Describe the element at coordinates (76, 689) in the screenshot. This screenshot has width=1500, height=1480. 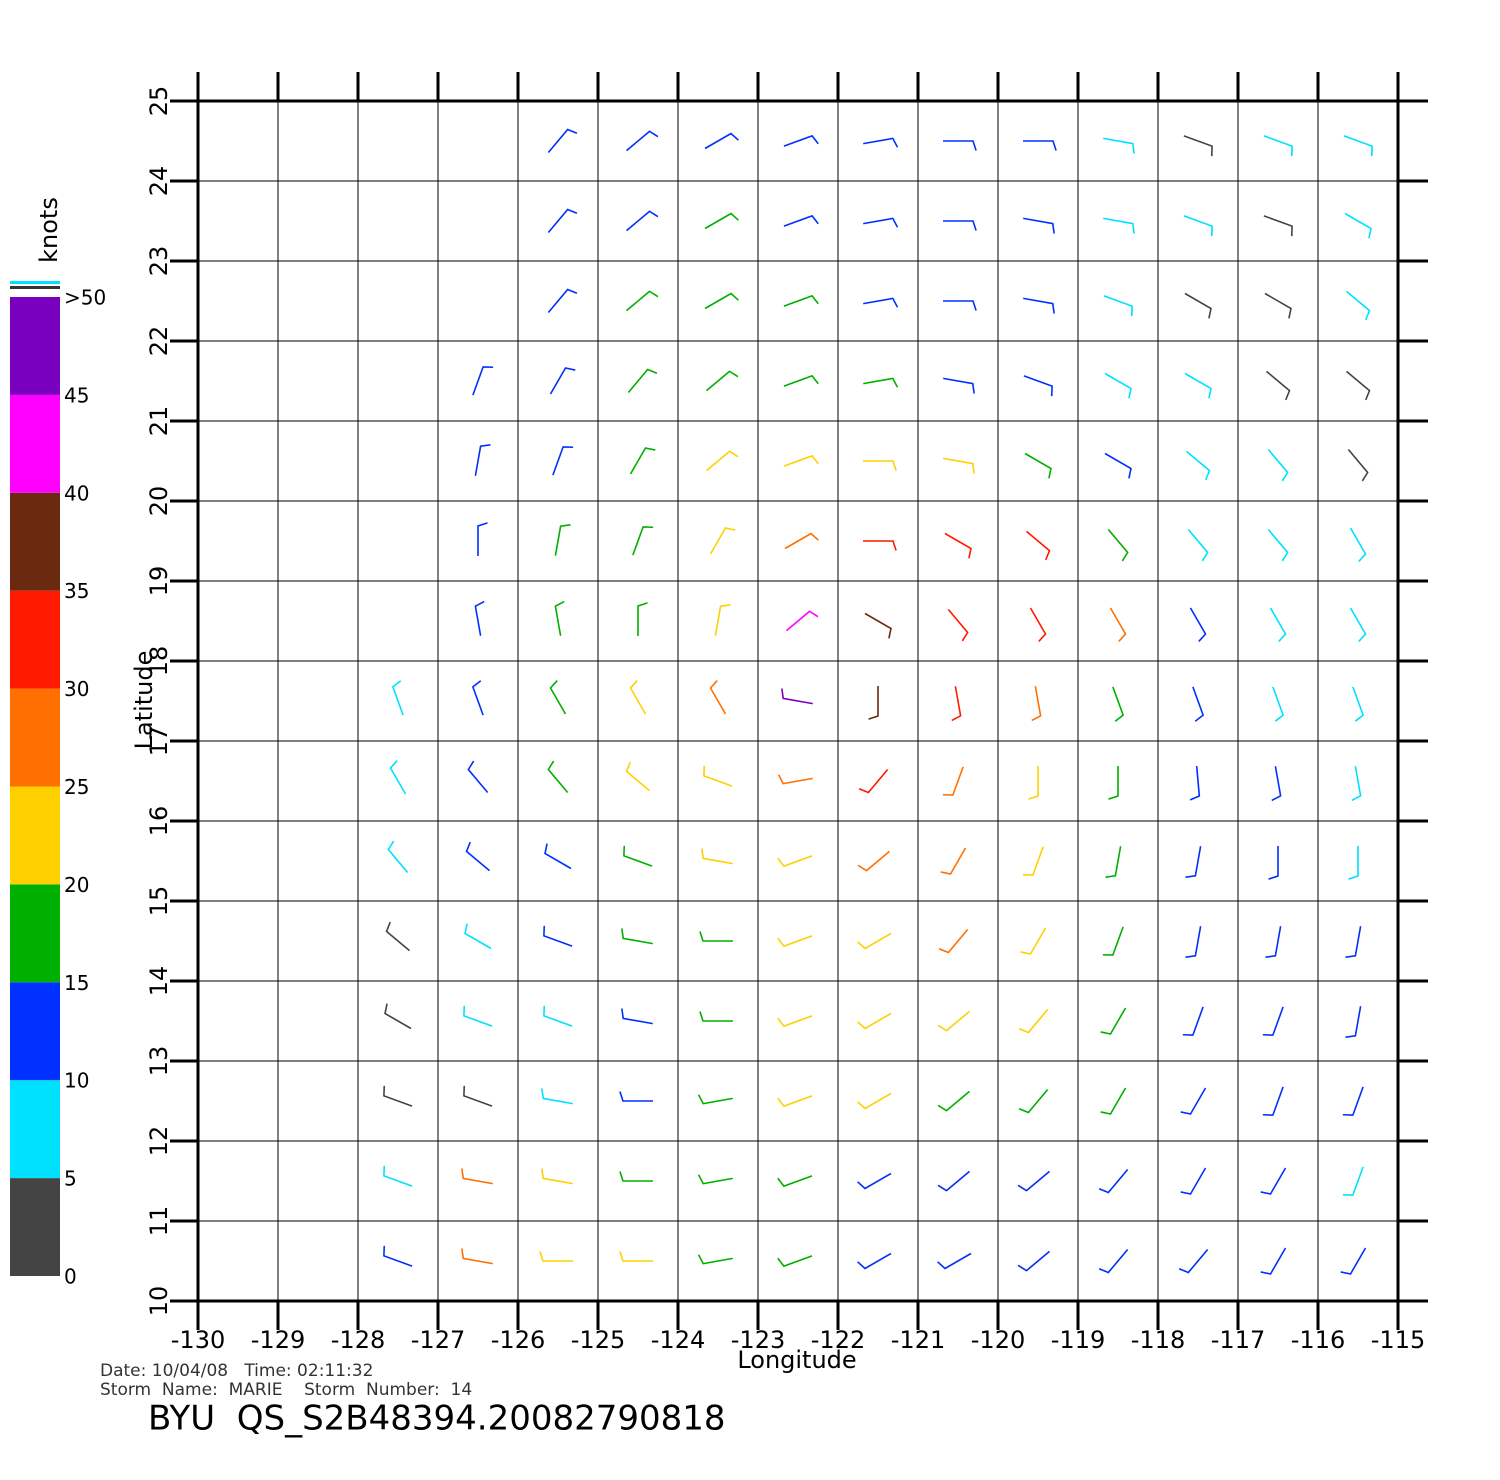
I see `colorbar-tick-label: 30` at that location.